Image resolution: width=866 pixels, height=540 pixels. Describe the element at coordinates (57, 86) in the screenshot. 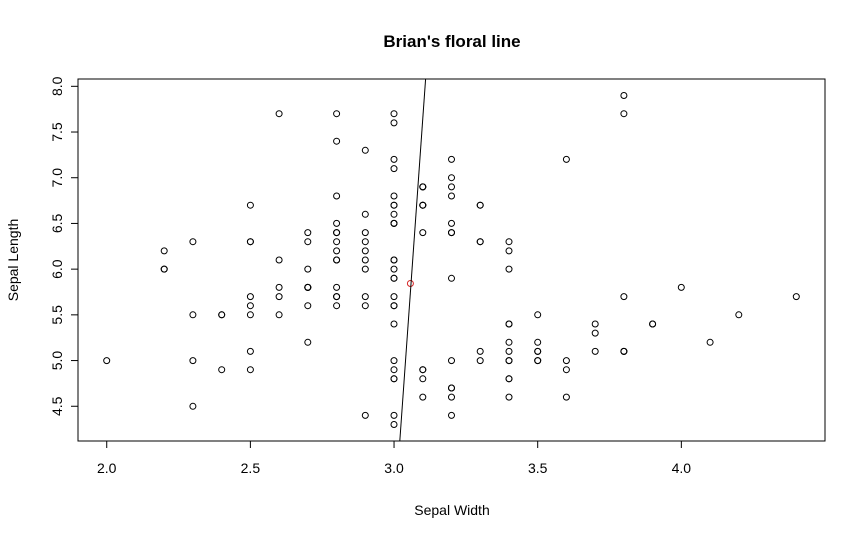

I see `y-tick-label: 8.0` at that location.